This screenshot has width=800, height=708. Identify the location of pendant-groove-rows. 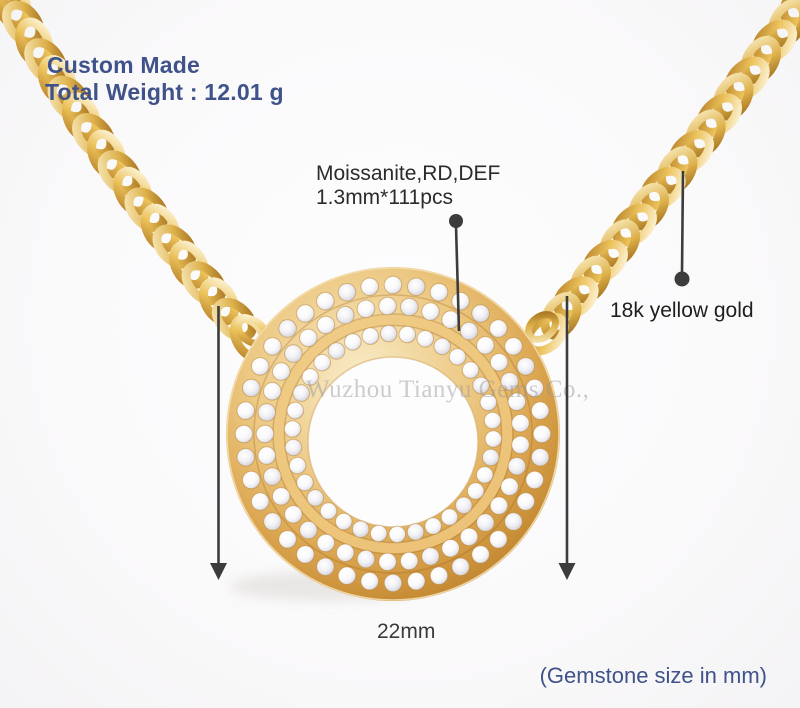
(393, 434).